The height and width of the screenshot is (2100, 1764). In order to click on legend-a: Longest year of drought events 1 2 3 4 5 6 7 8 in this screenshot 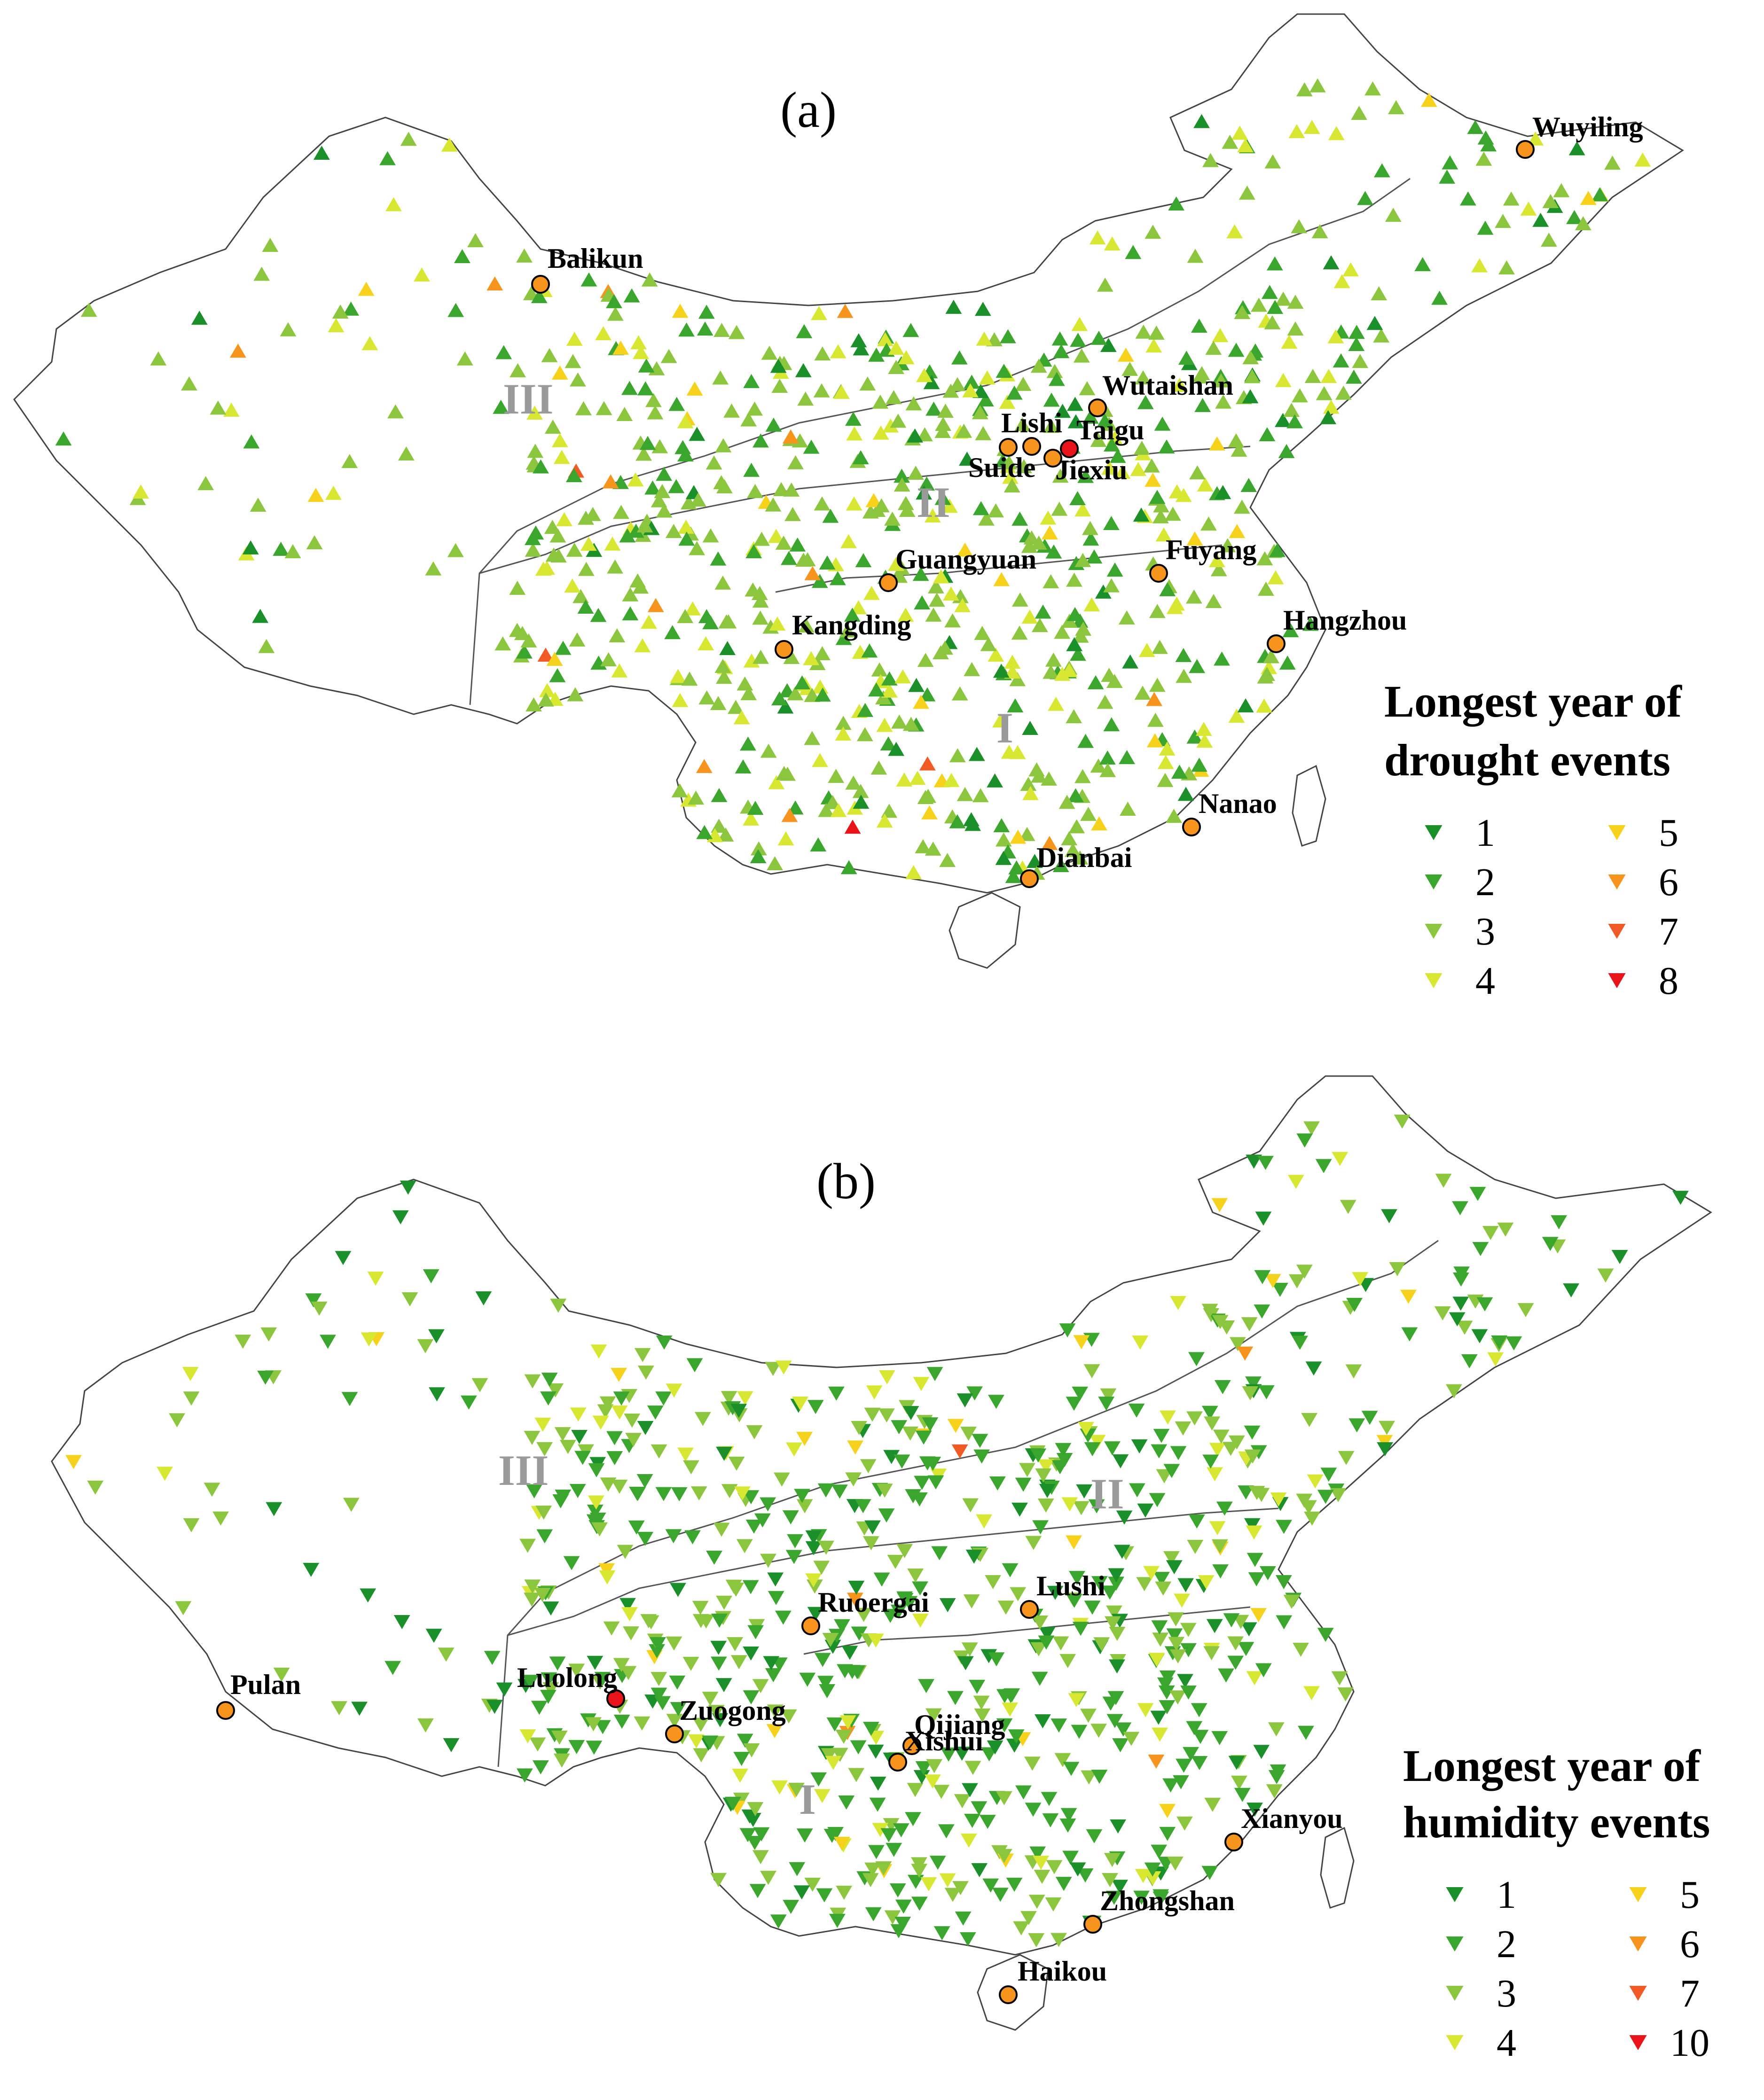, I will do `click(1533, 839)`.